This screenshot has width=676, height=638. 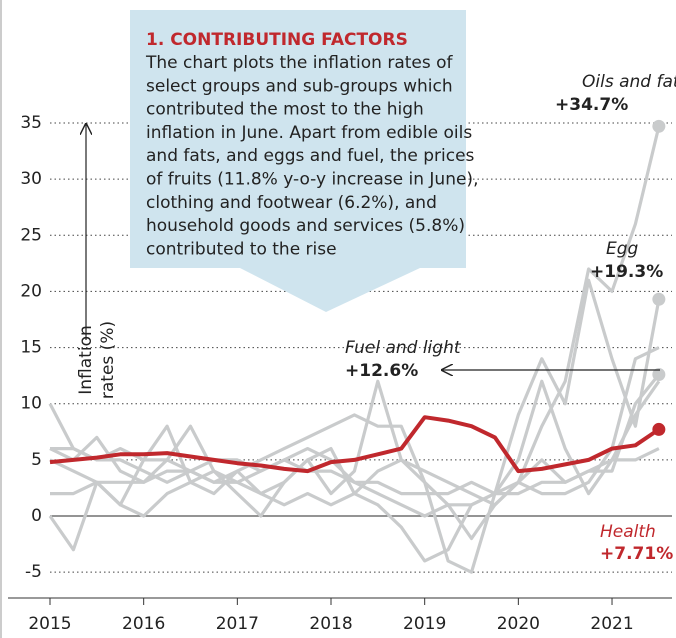 What do you see at coordinates (31, 235) in the screenshot?
I see `y-tick-label: 25` at bounding box center [31, 235].